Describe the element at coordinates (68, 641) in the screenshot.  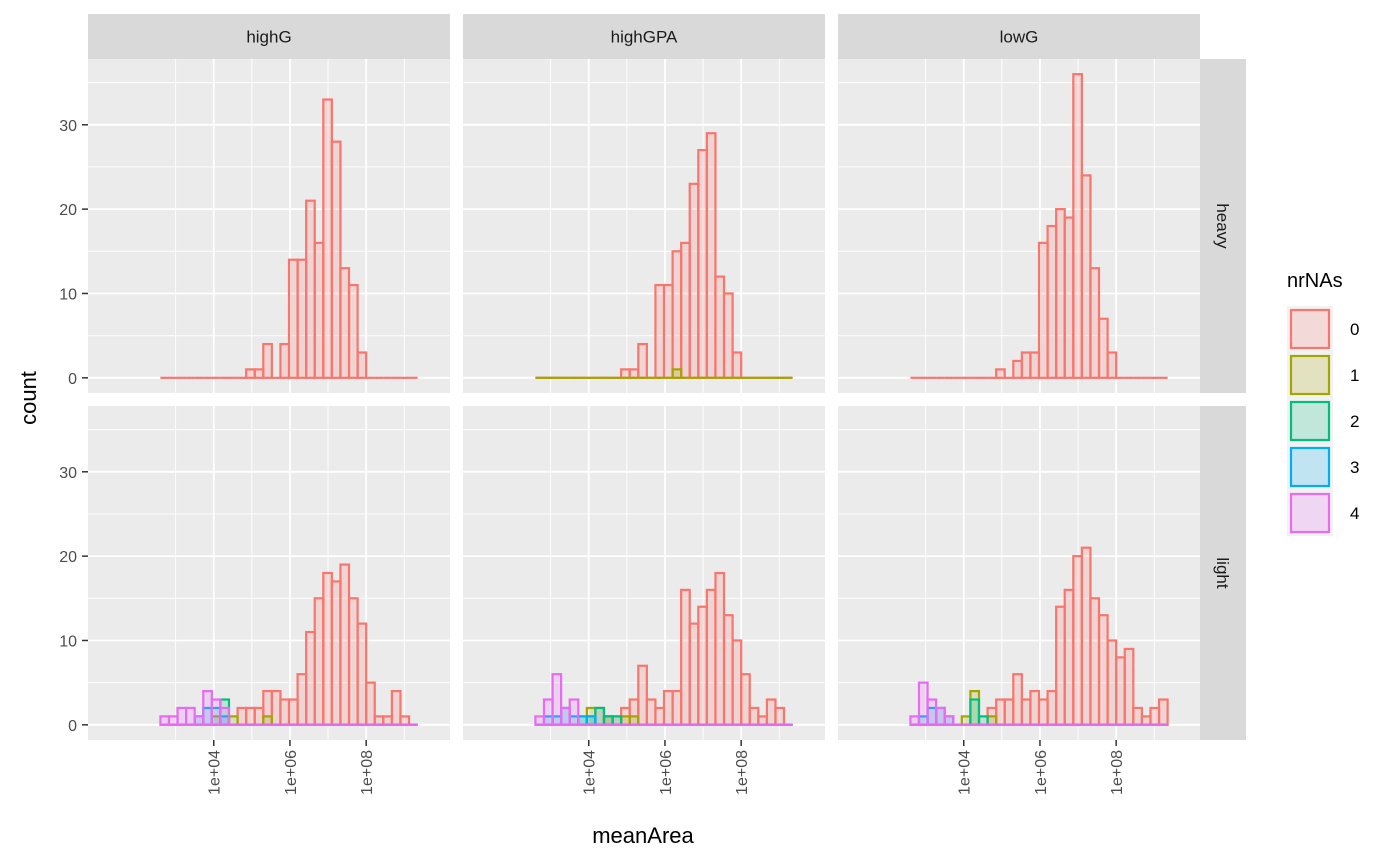
I see `y-tick-label: 10` at that location.